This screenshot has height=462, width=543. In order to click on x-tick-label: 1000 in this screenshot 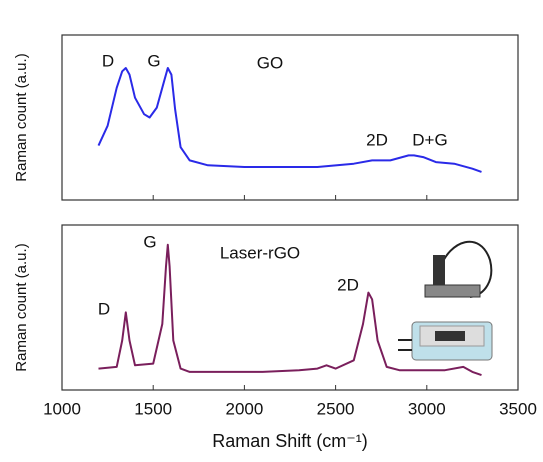, I will do `click(62, 408)`.